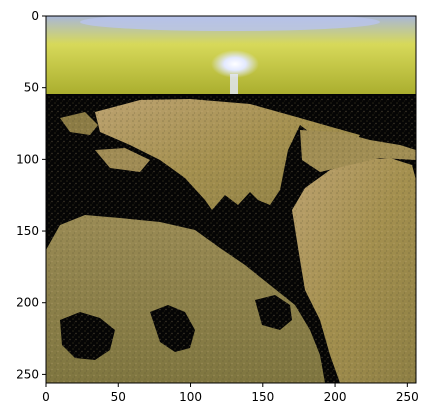 This screenshot has height=418, width=431. I want to click on y-tick-label: 250, so click(27, 374).